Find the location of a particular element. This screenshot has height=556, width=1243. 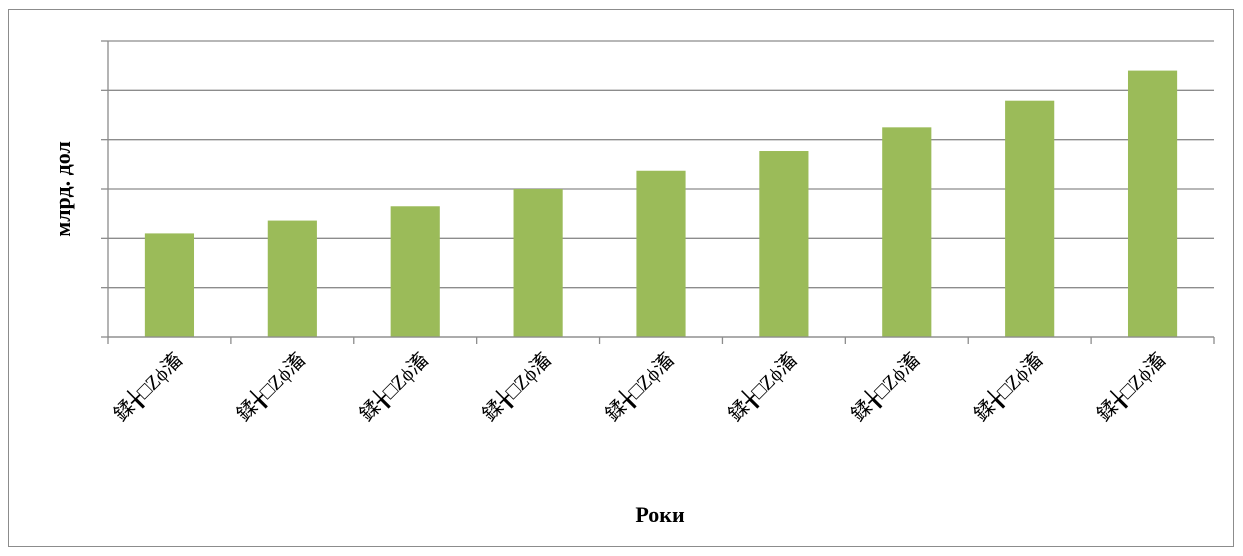

x-axis-label: Роки is located at coordinates (660, 514).